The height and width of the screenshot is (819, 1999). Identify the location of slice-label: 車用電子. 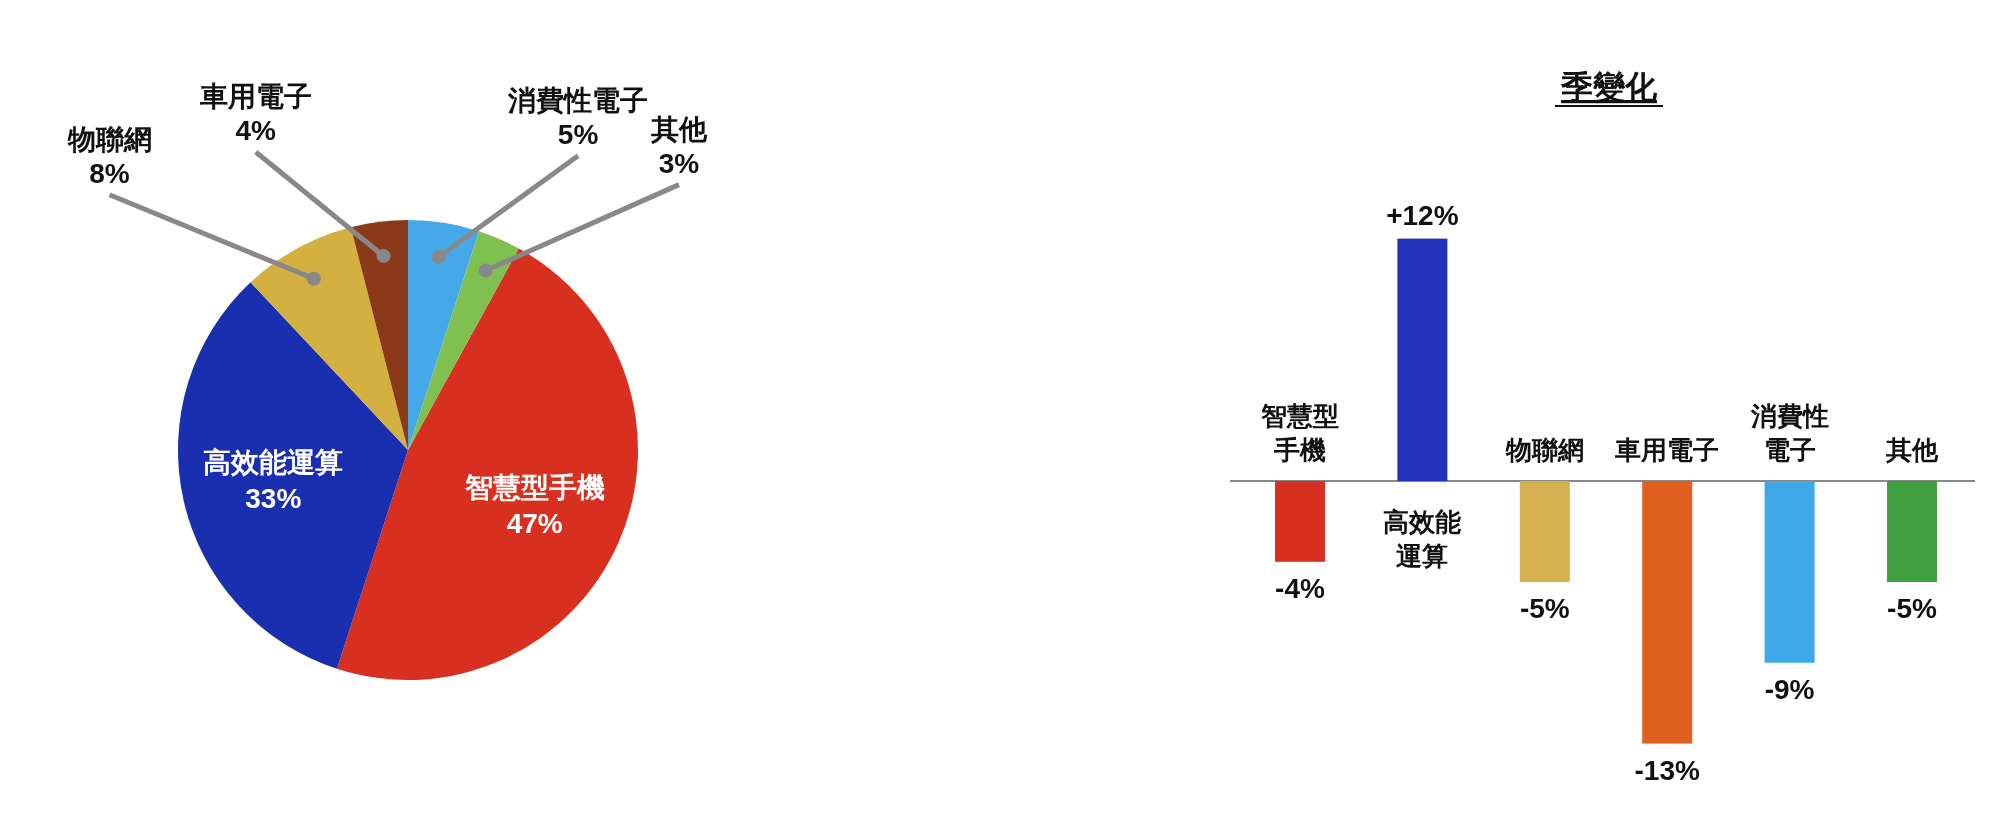
(255, 97).